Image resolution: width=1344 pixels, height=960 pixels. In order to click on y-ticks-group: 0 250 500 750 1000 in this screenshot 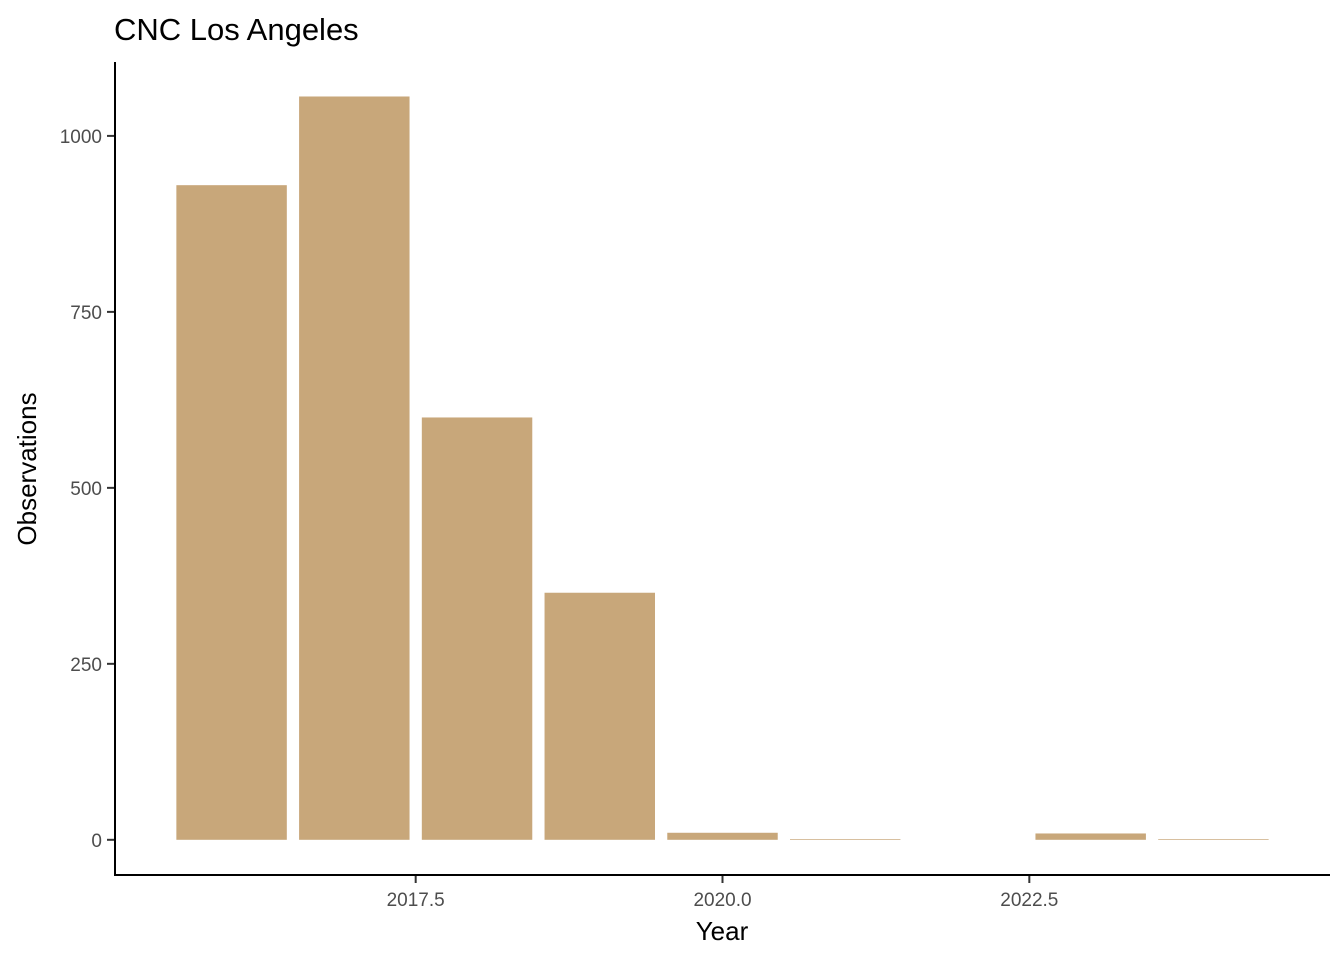, I will do `click(87, 489)`.